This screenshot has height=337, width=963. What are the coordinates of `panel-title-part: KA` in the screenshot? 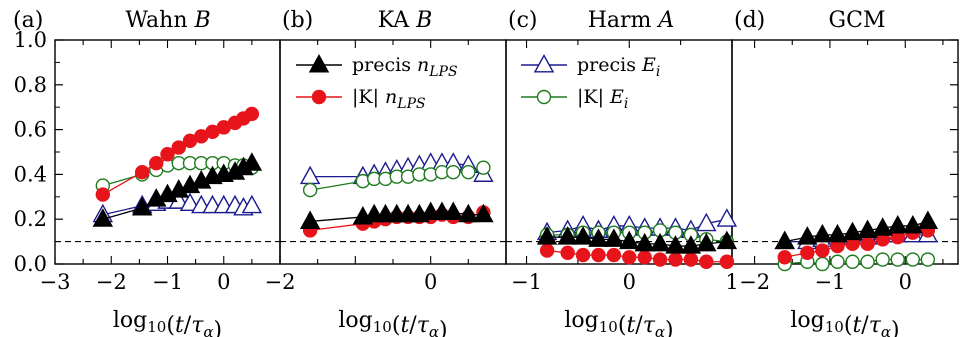 It's located at (394, 20).